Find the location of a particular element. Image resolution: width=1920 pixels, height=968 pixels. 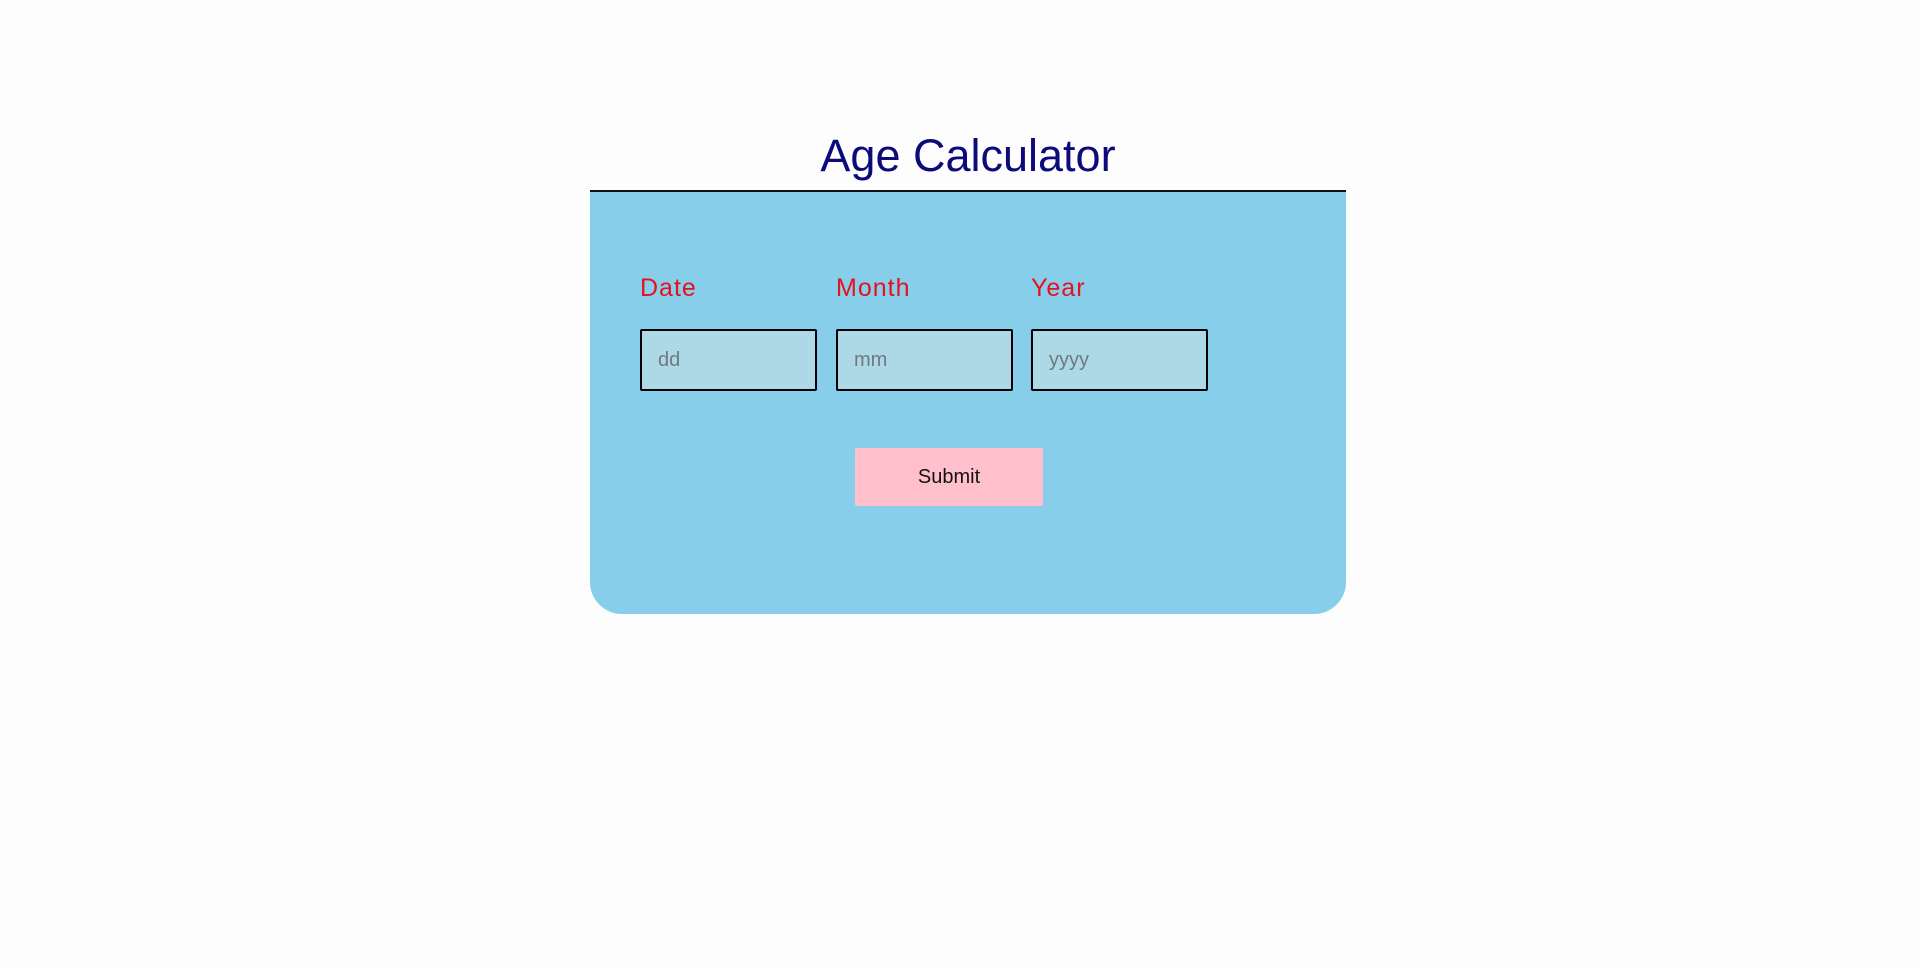

date-label: Date is located at coordinates (668, 288).